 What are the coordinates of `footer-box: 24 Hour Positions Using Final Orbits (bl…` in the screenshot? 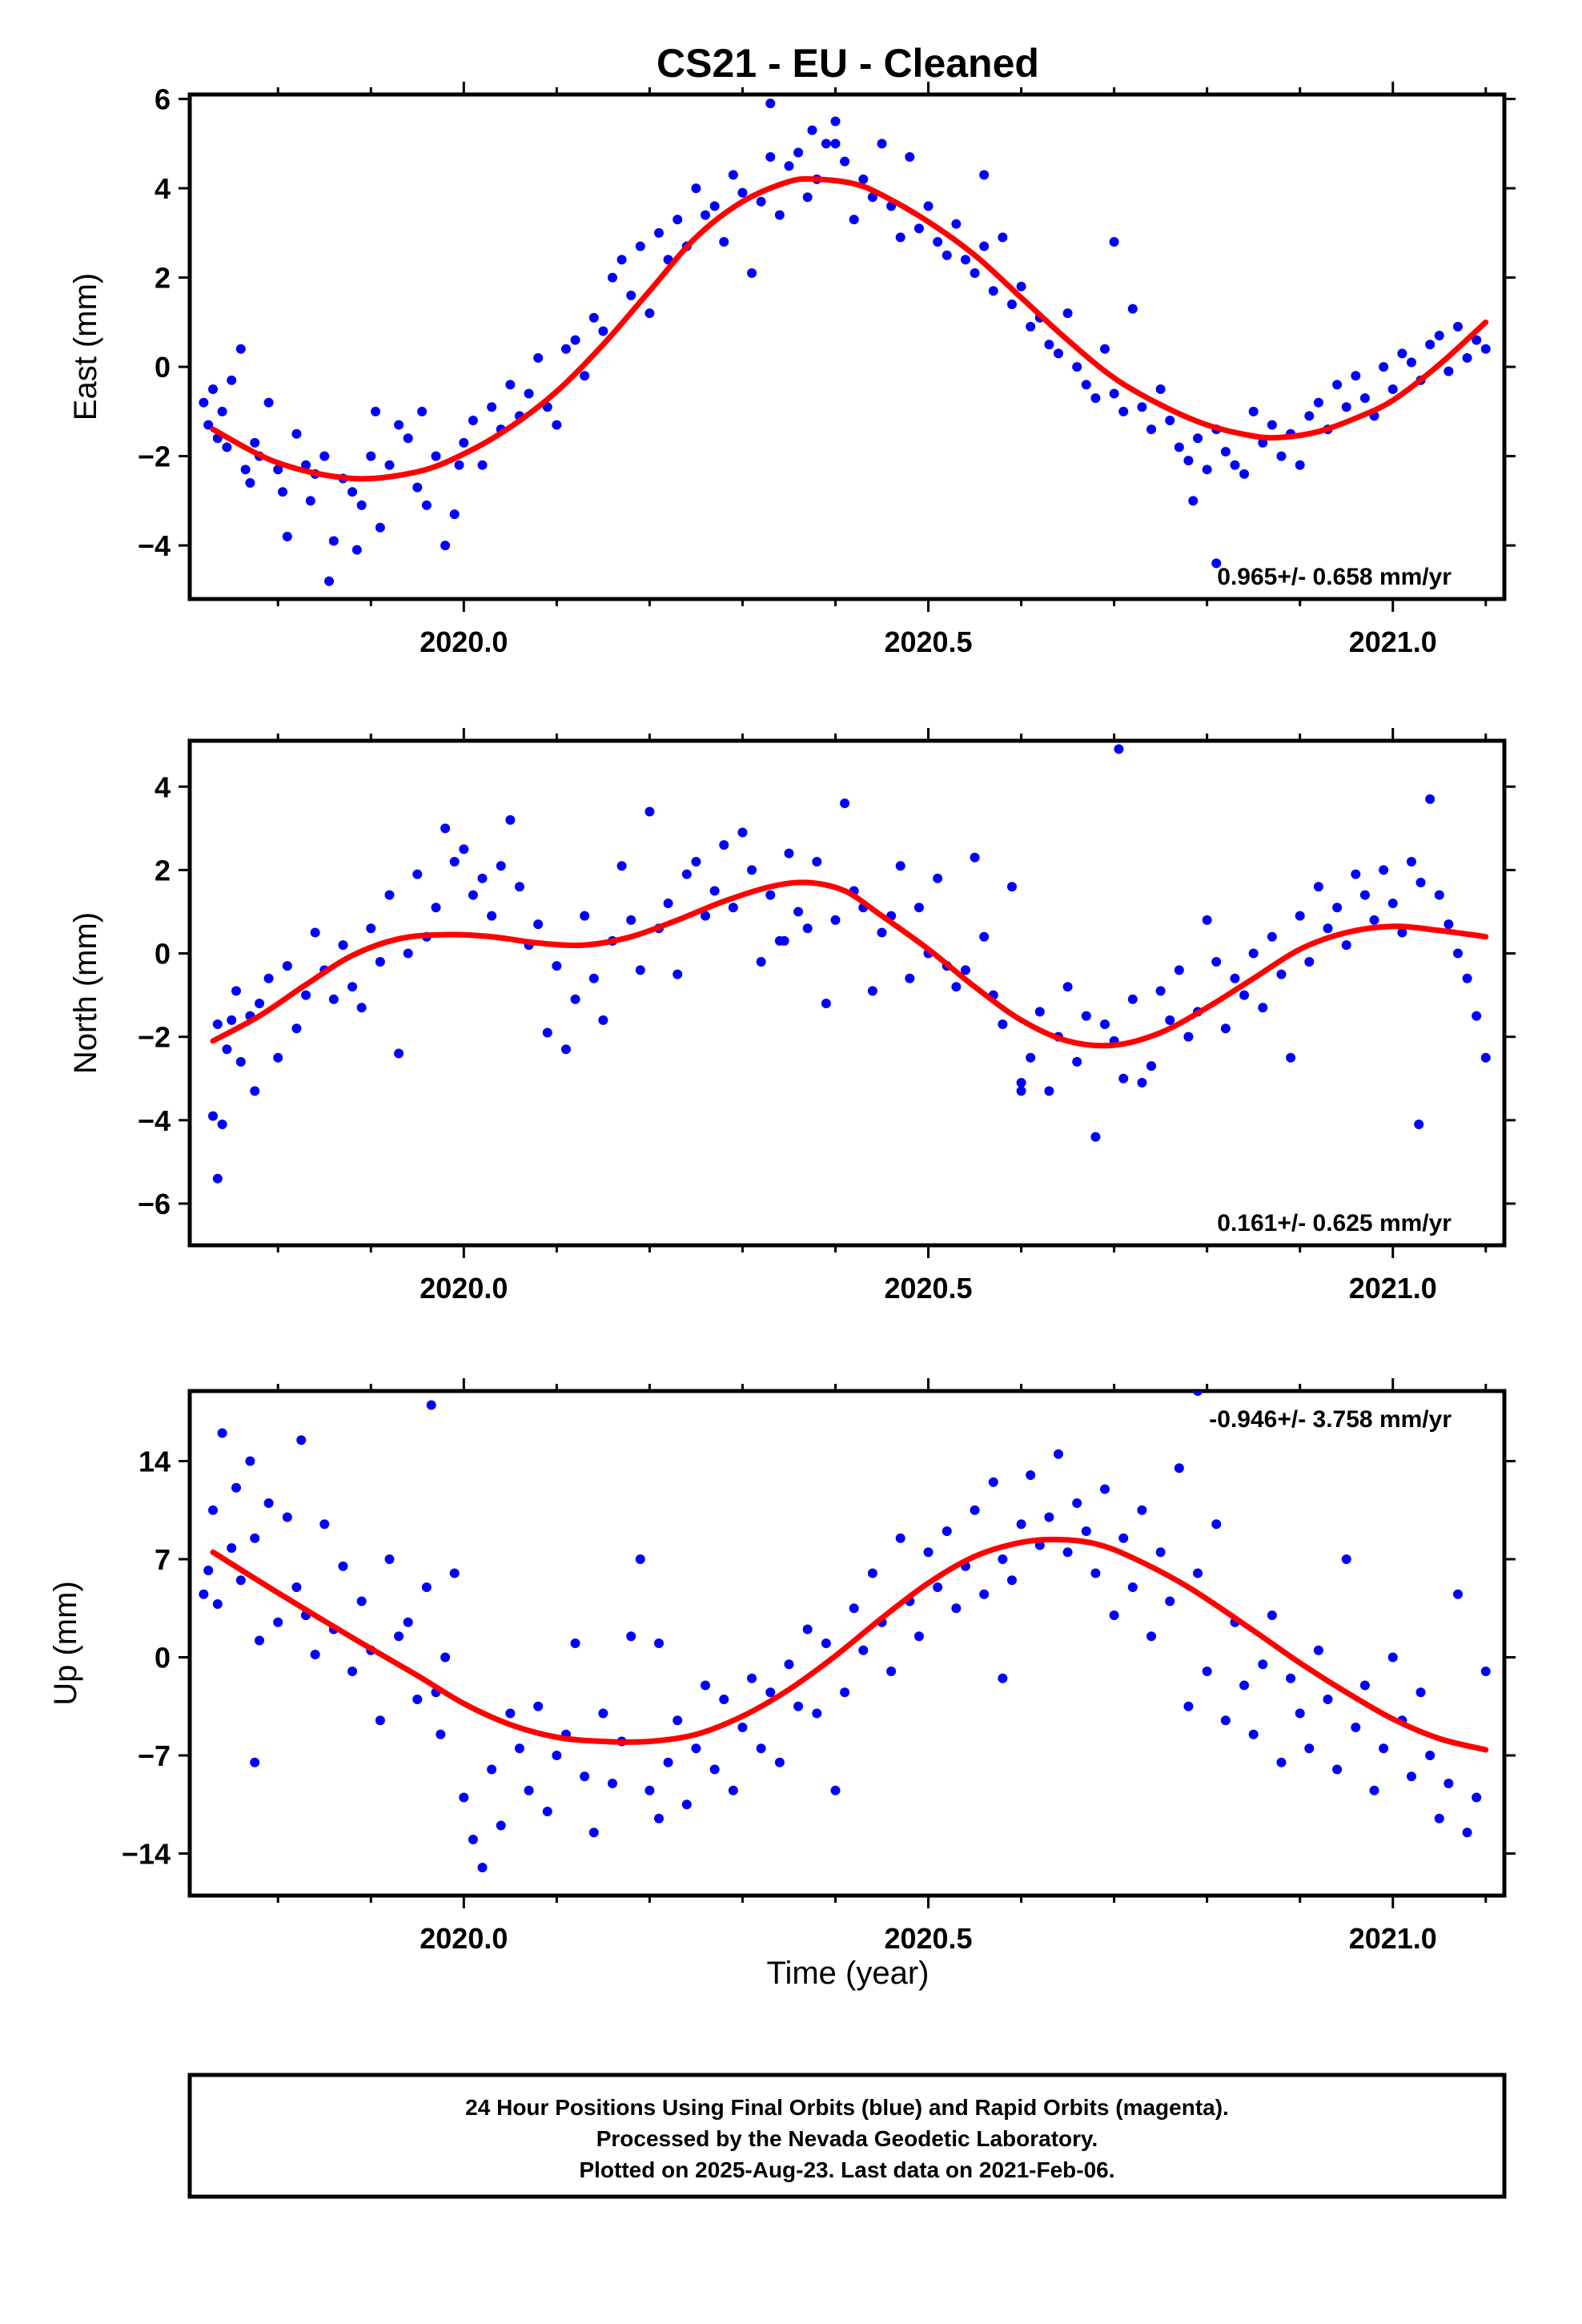 It's located at (847, 2136).